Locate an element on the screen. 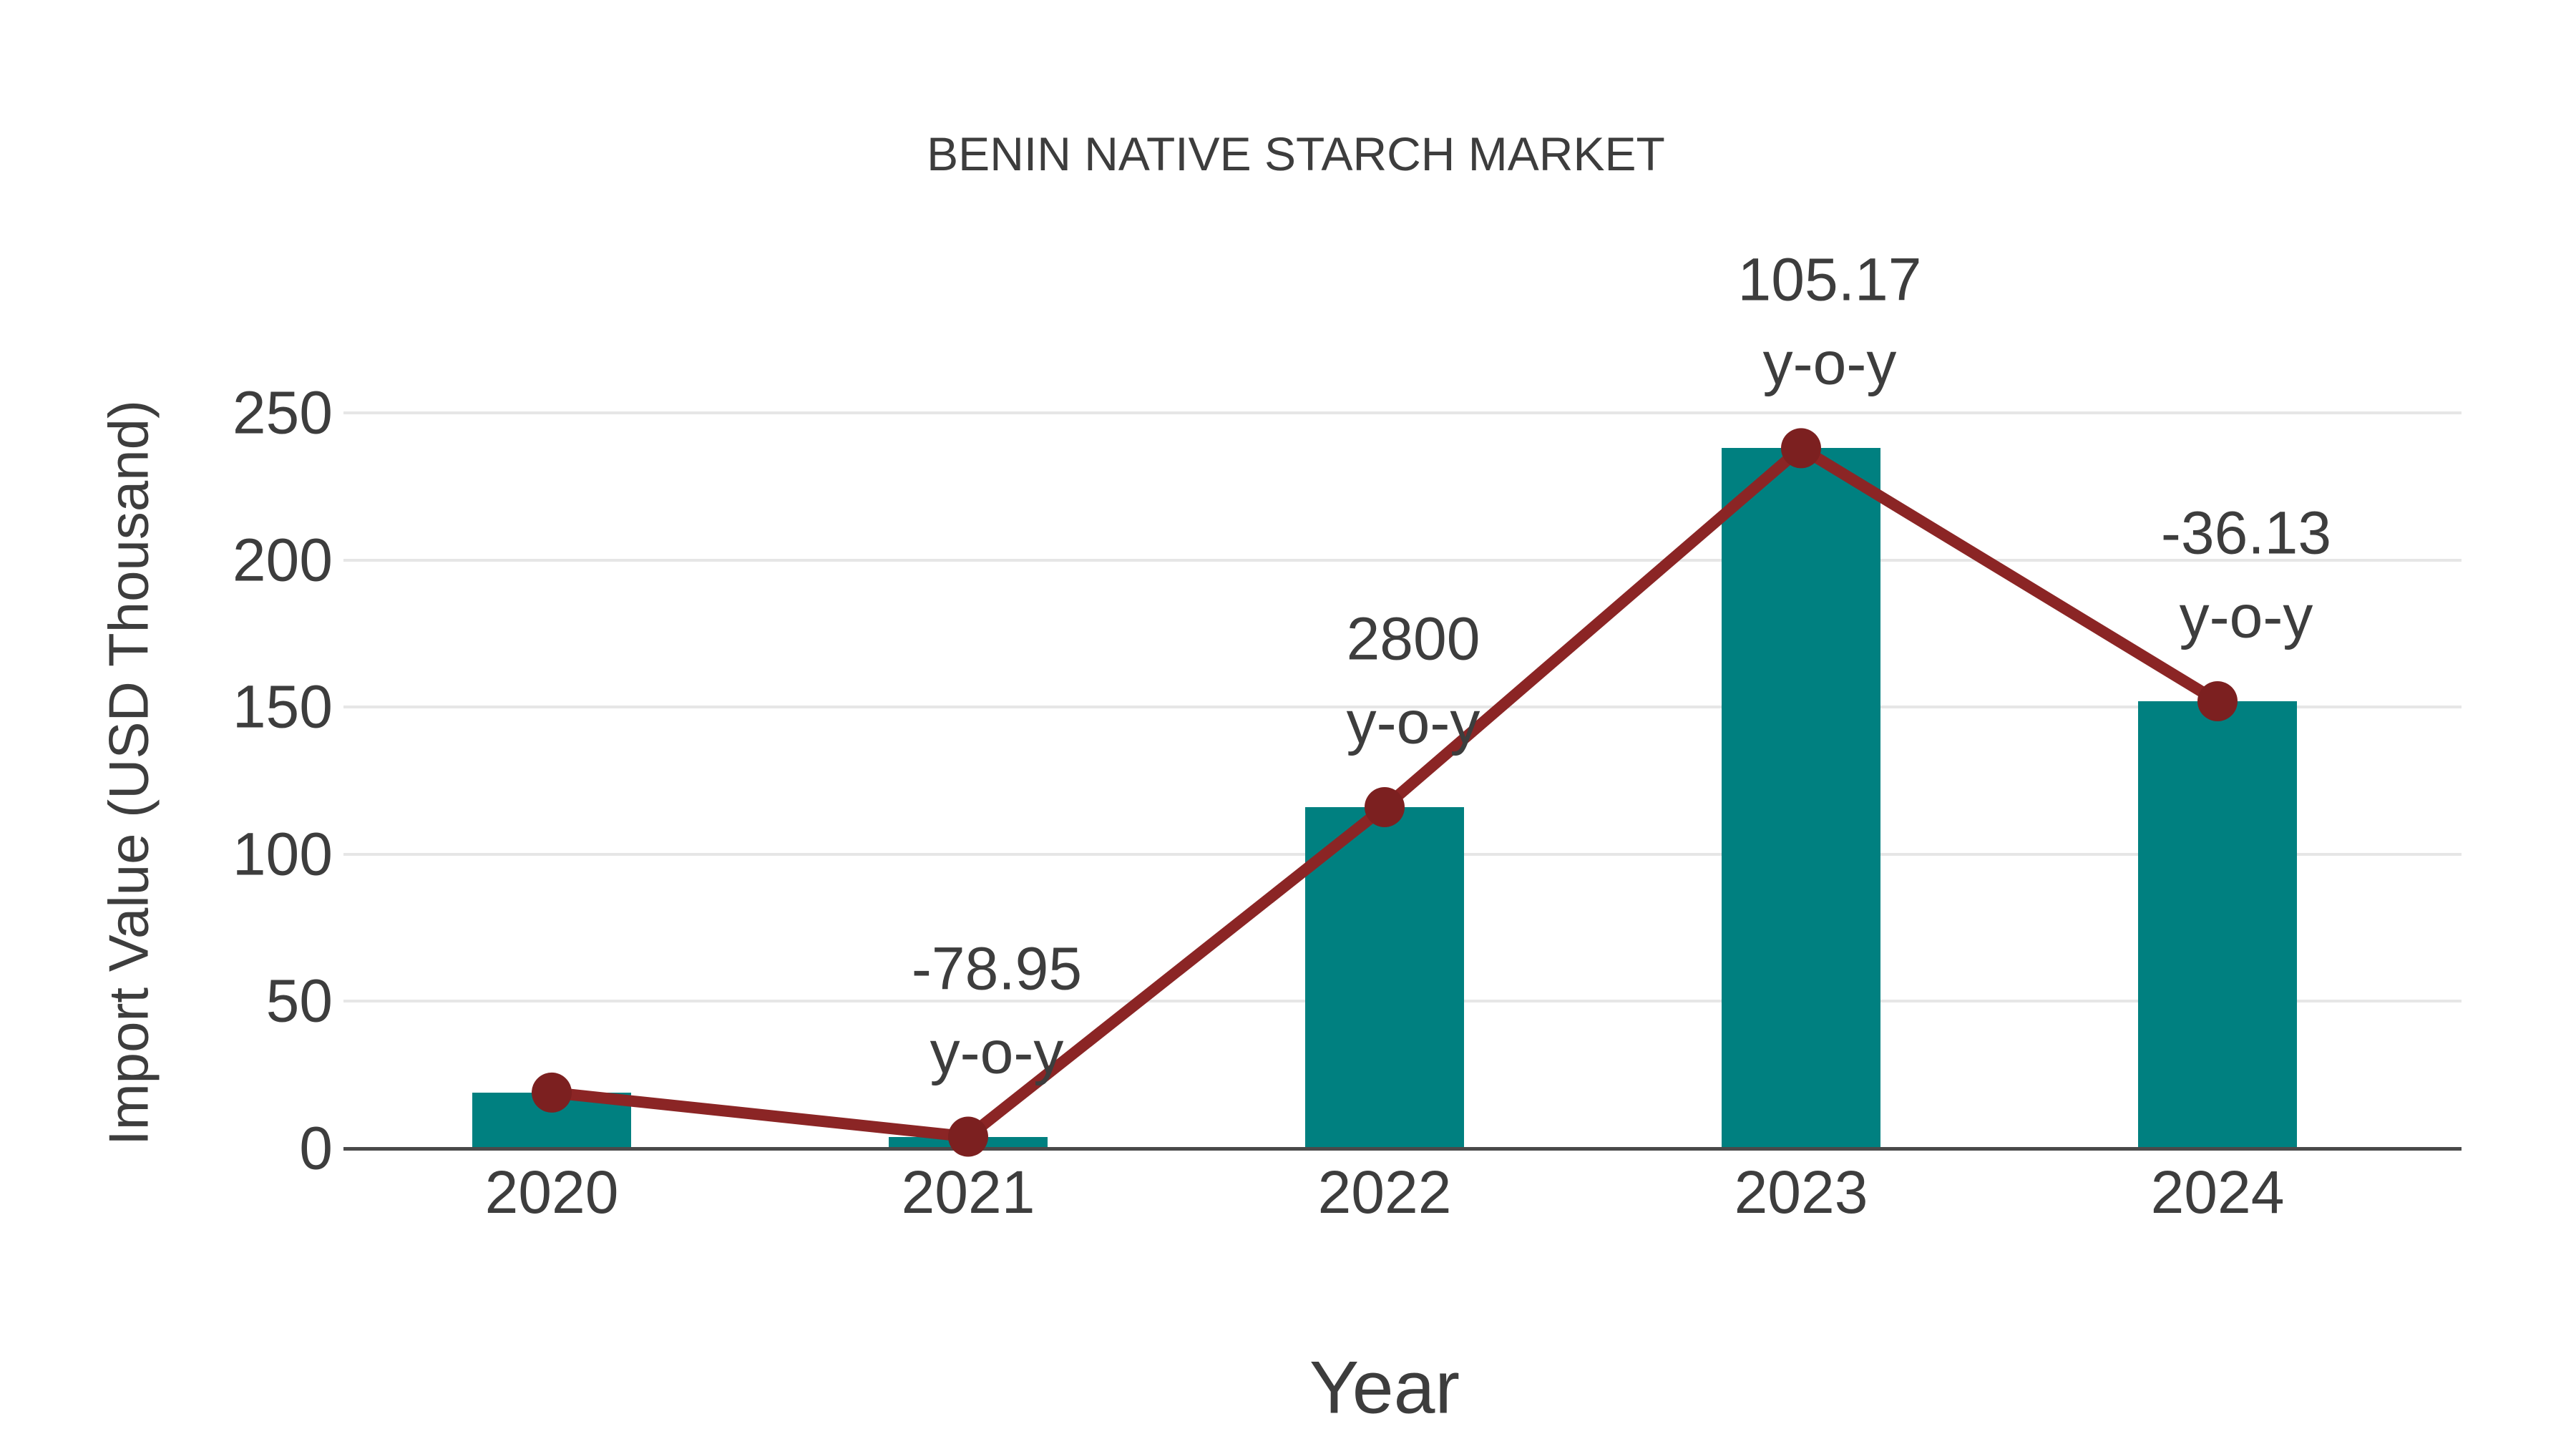 This screenshot has height=1449, width=2576. y-tick-50: 50 is located at coordinates (299, 1001).